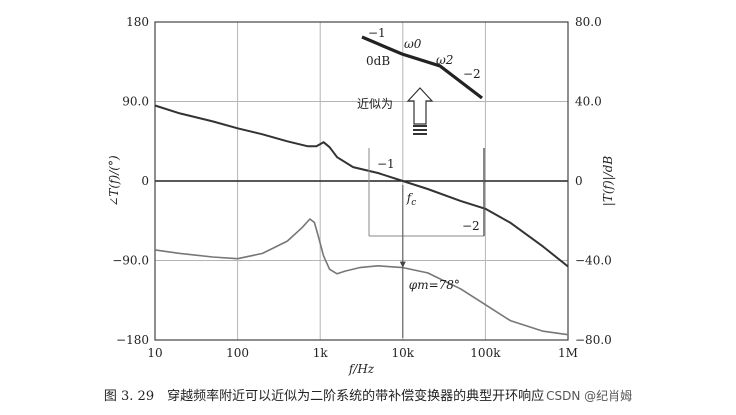 The width and height of the screenshot is (736, 415). I want to click on x-axis-label: f/Hz, so click(361, 369).